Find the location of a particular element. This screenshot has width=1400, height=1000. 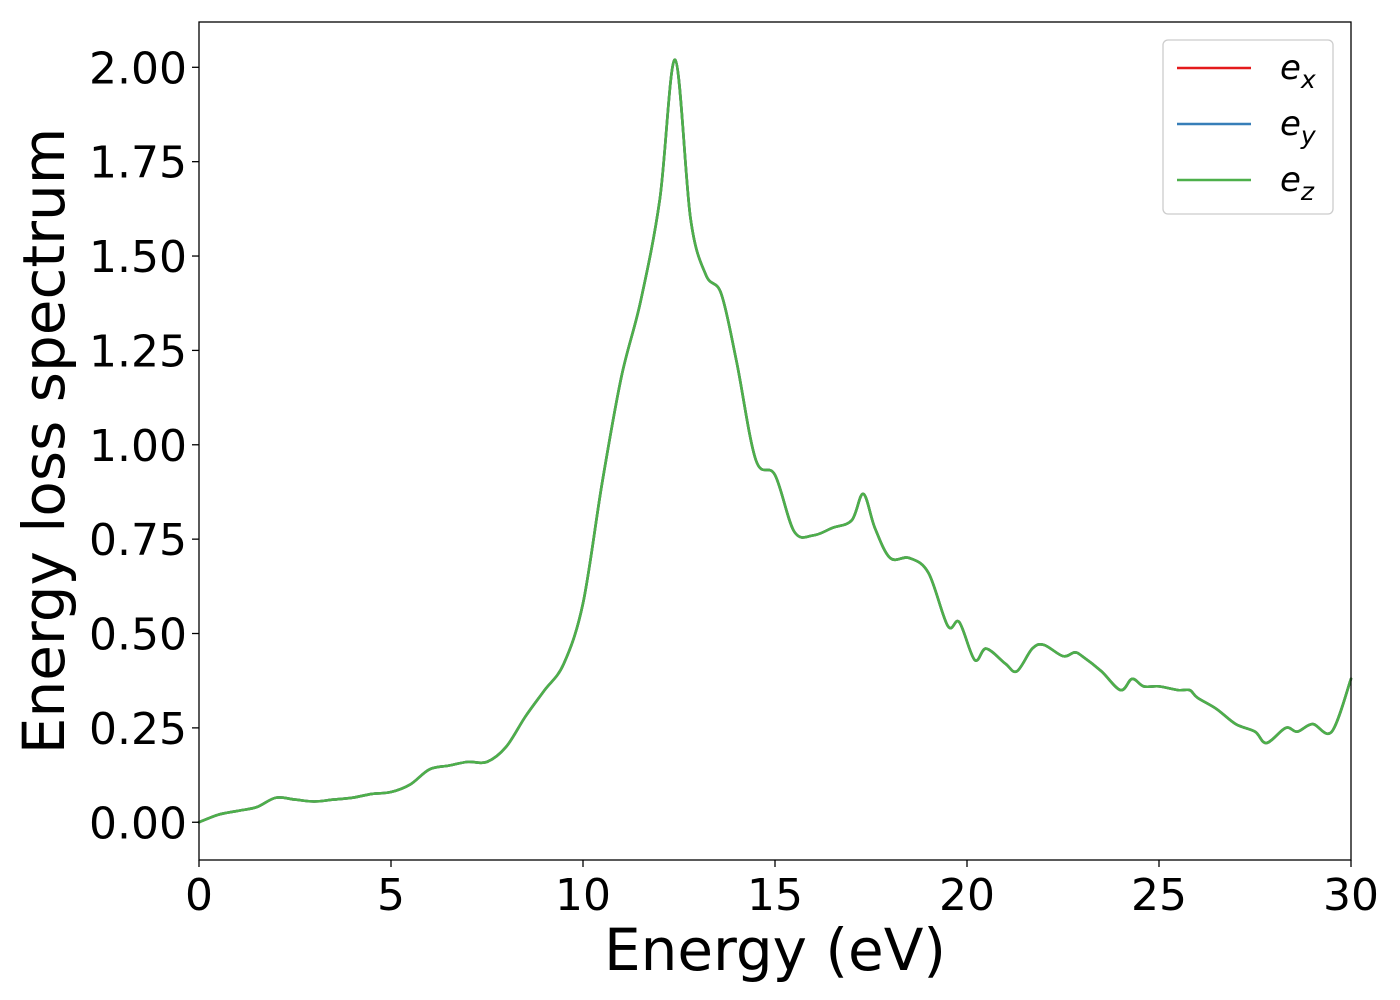

legend-label-subscript: x is located at coordinates (1308, 79).